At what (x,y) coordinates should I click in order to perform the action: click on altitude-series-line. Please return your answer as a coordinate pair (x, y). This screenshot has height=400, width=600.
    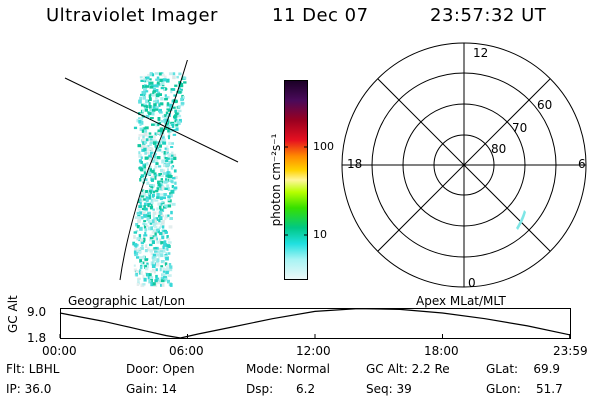
    Looking at the image, I should click on (314, 323).